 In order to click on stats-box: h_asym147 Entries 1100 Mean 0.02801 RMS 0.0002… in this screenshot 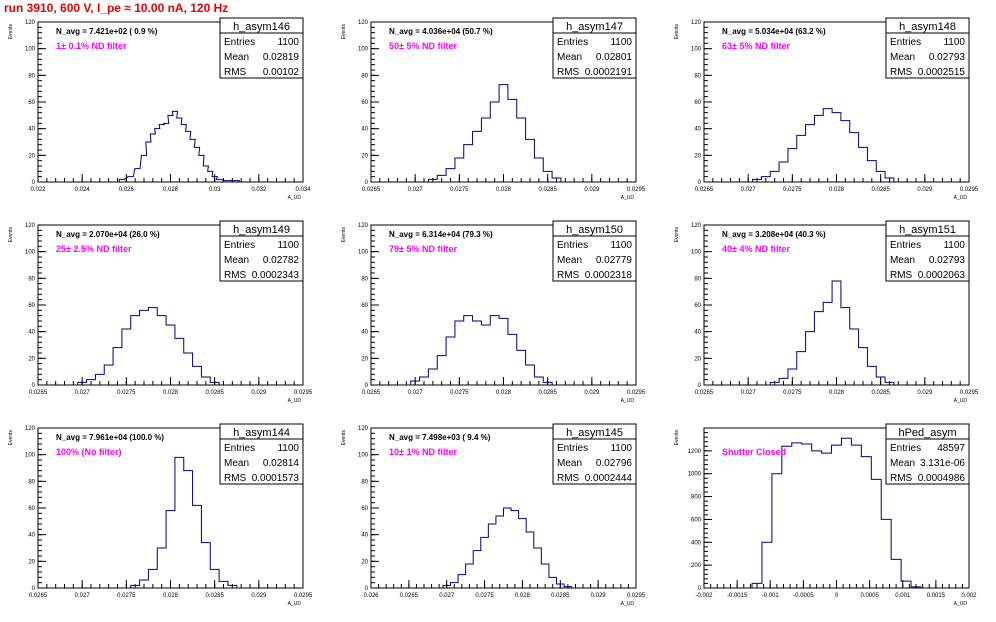, I will do `click(594, 48)`.